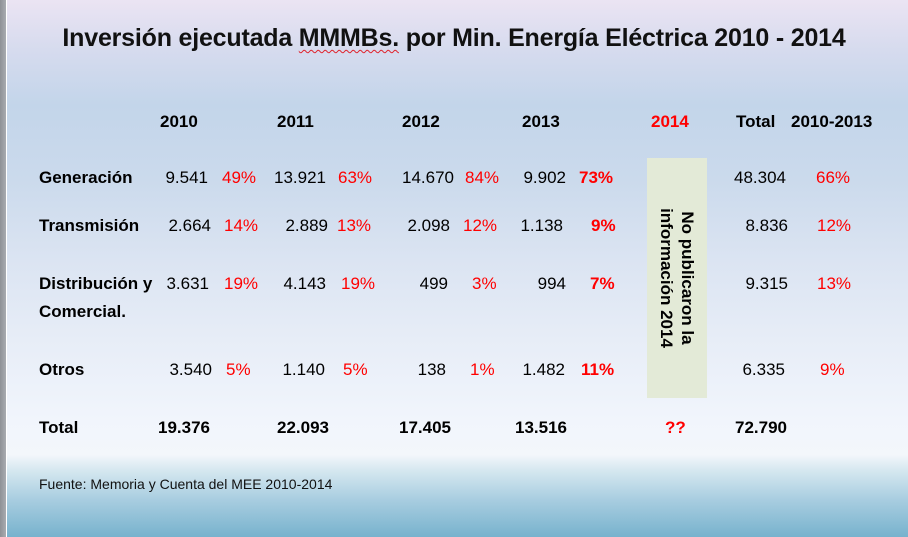 This screenshot has height=537, width=908. I want to click on row-label-generacion: Generación, so click(86, 177).